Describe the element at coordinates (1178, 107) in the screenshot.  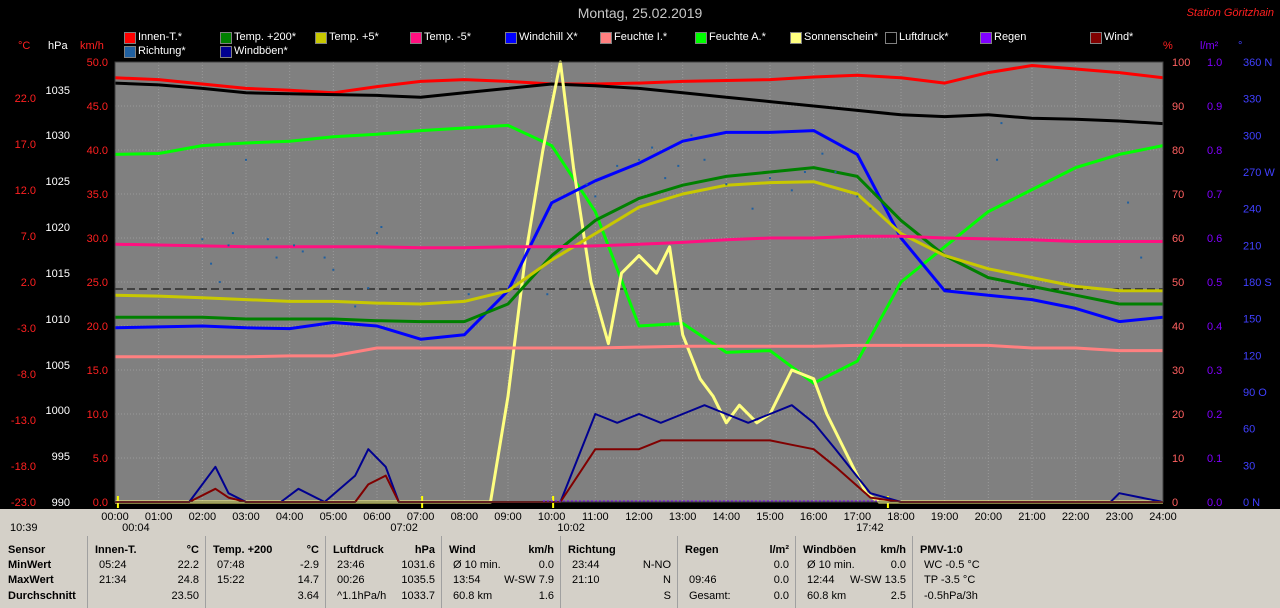
I see `pct-tick-label: 90` at that location.